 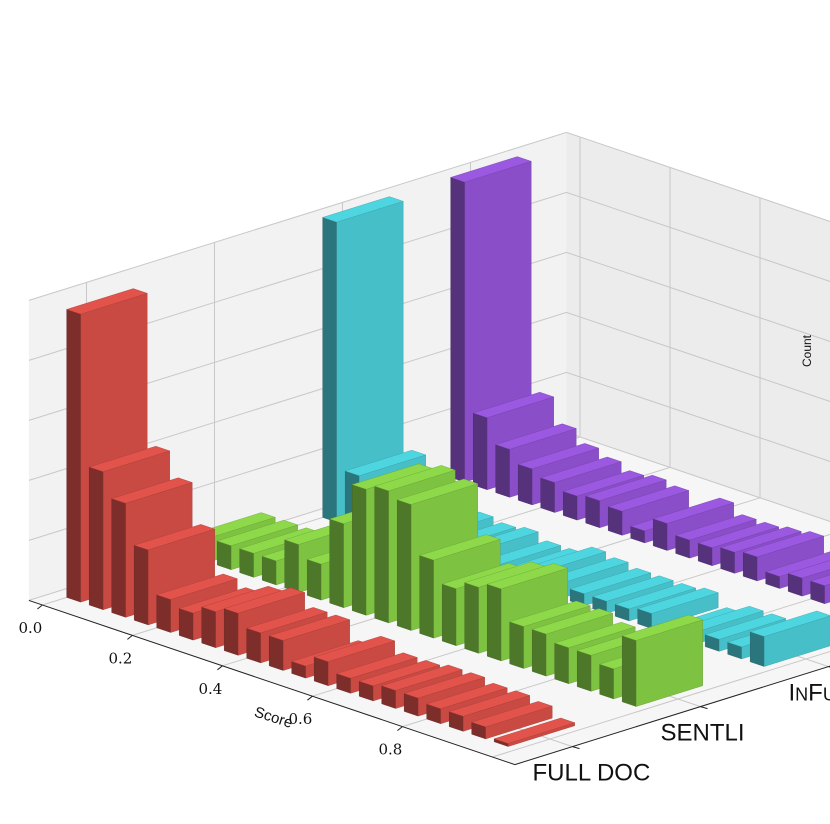 I want to click on x-tick-label: 0.6, so click(x=300, y=719).